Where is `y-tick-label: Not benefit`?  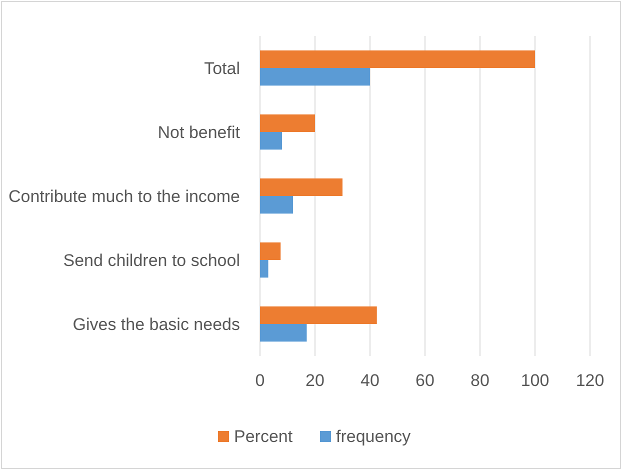 y-tick-label: Not benefit is located at coordinates (199, 132).